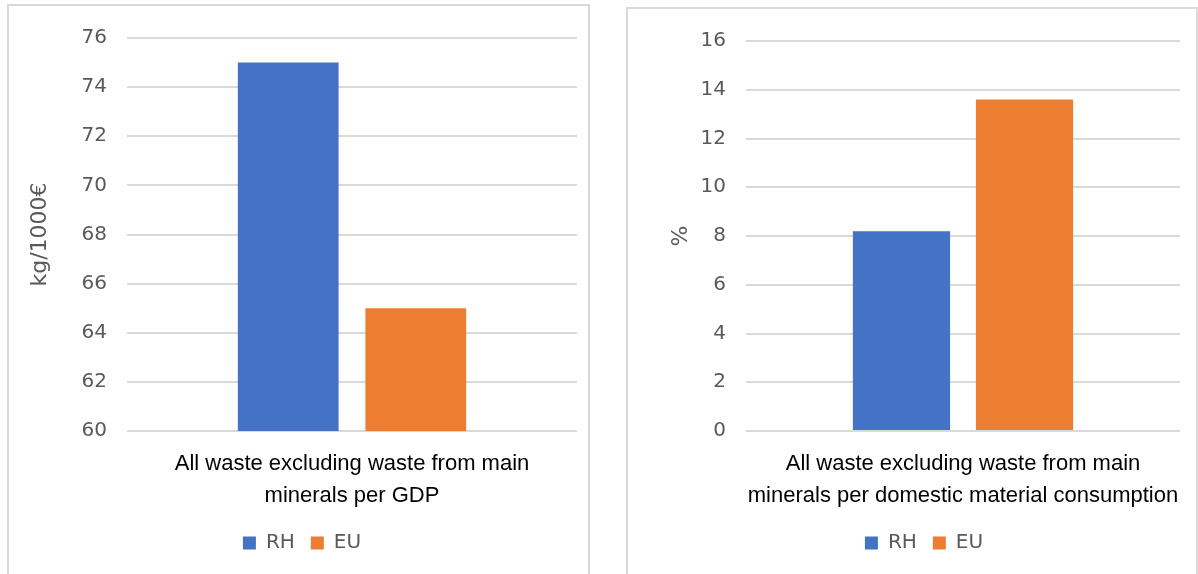 Image resolution: width=1198 pixels, height=574 pixels. Describe the element at coordinates (679, 236) in the screenshot. I see `y-axis-title: %` at that location.